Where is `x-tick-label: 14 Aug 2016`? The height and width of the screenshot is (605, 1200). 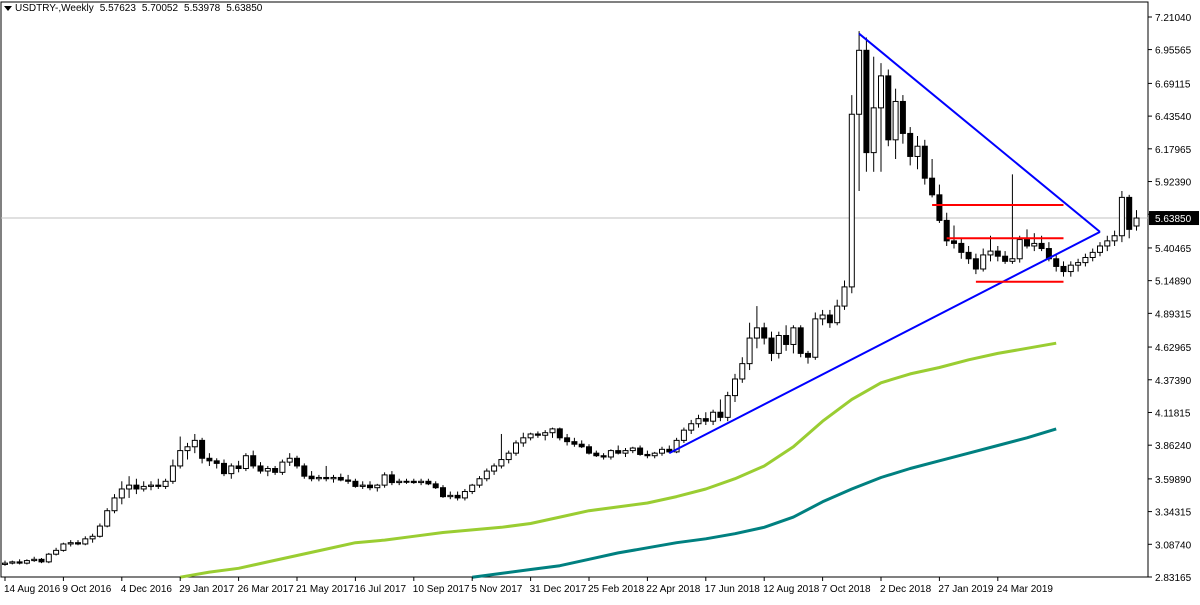 x-tick-label: 14 Aug 2016 is located at coordinates (32, 589).